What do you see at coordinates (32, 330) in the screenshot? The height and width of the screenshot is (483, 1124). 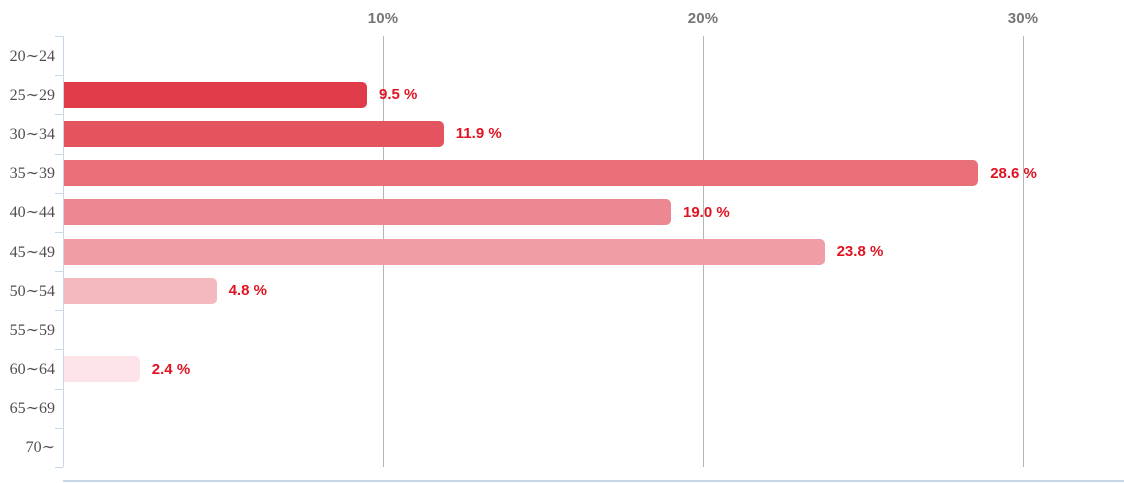 I see `y-axis-label: 55∼59` at bounding box center [32, 330].